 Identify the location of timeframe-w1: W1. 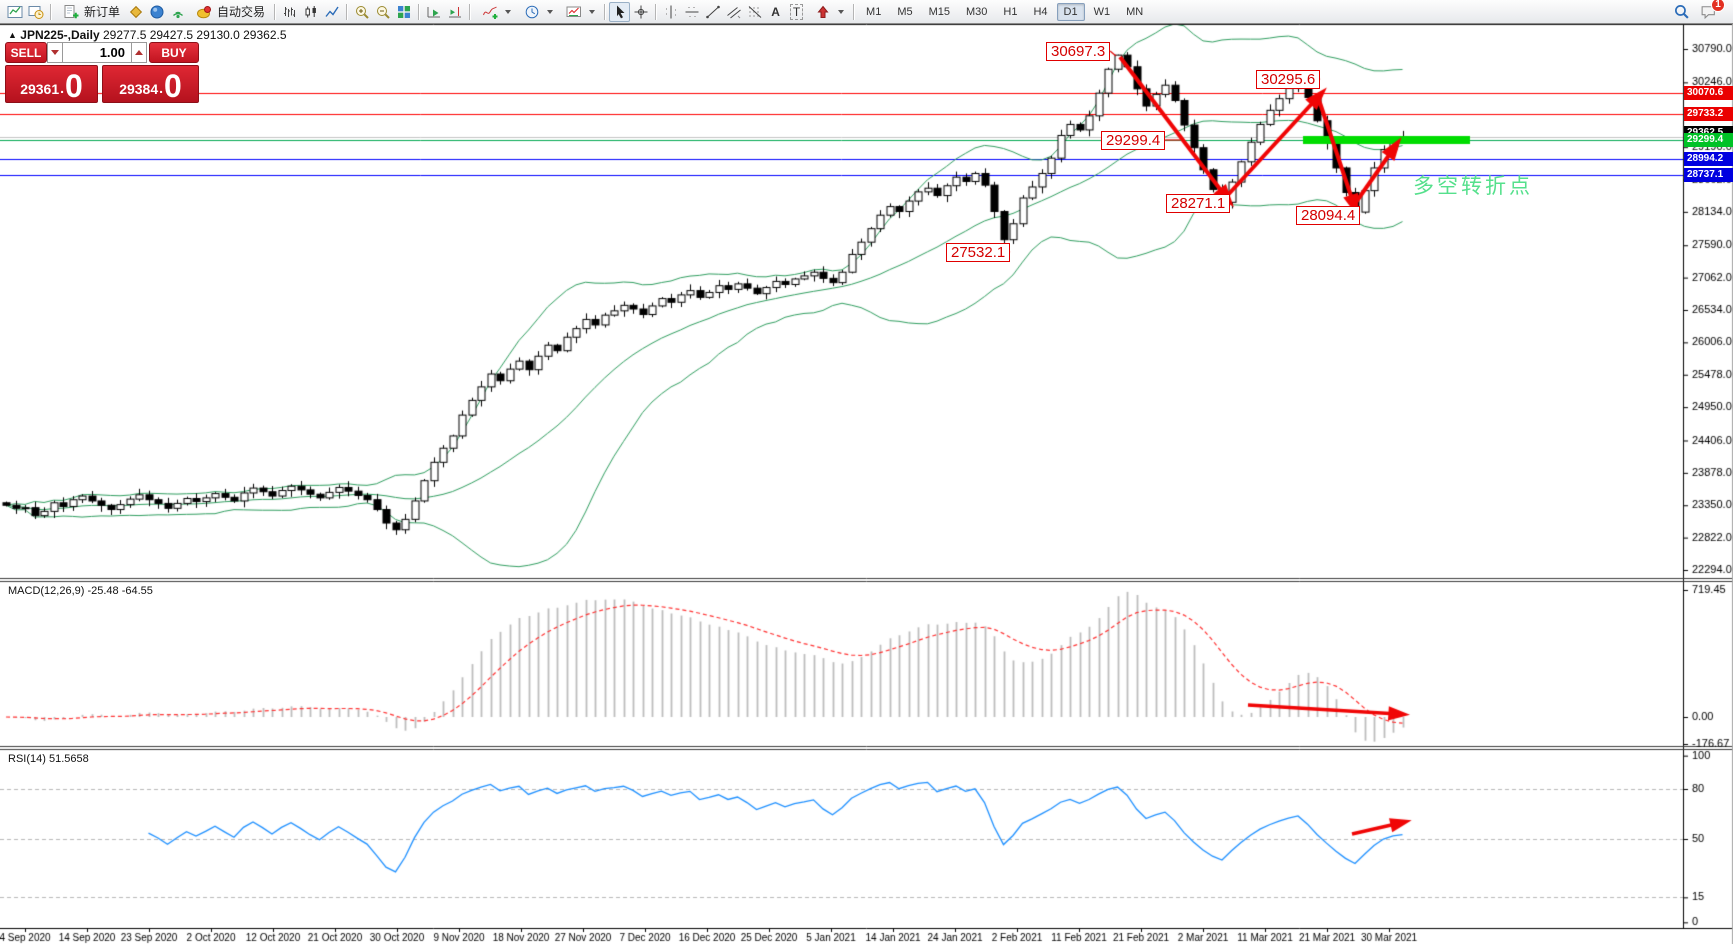
(1102, 11).